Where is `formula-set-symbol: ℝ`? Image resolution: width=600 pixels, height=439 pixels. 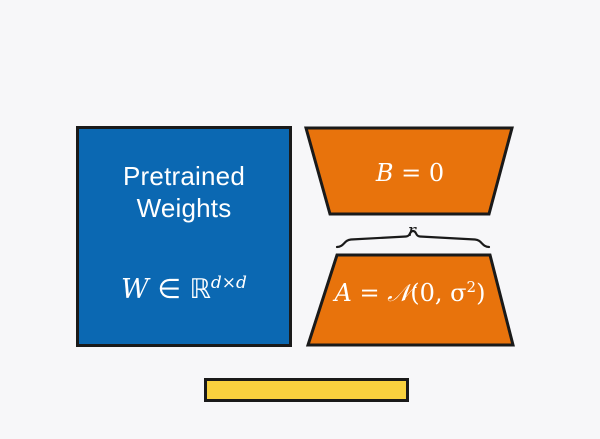
formula-set-symbol: ℝ is located at coordinates (200, 289).